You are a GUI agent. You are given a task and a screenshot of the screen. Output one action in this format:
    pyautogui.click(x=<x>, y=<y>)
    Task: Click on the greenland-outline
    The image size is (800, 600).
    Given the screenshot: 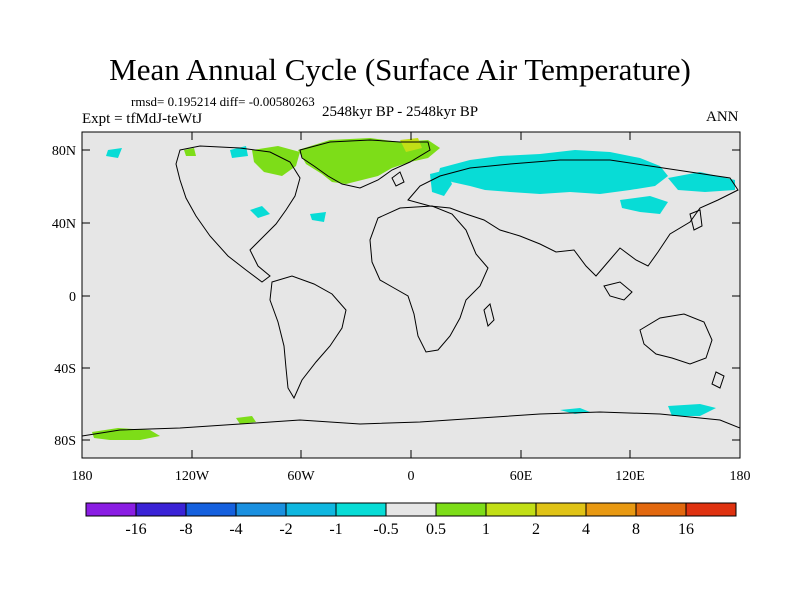 What is the action you would take?
    pyautogui.click(x=365, y=164)
    